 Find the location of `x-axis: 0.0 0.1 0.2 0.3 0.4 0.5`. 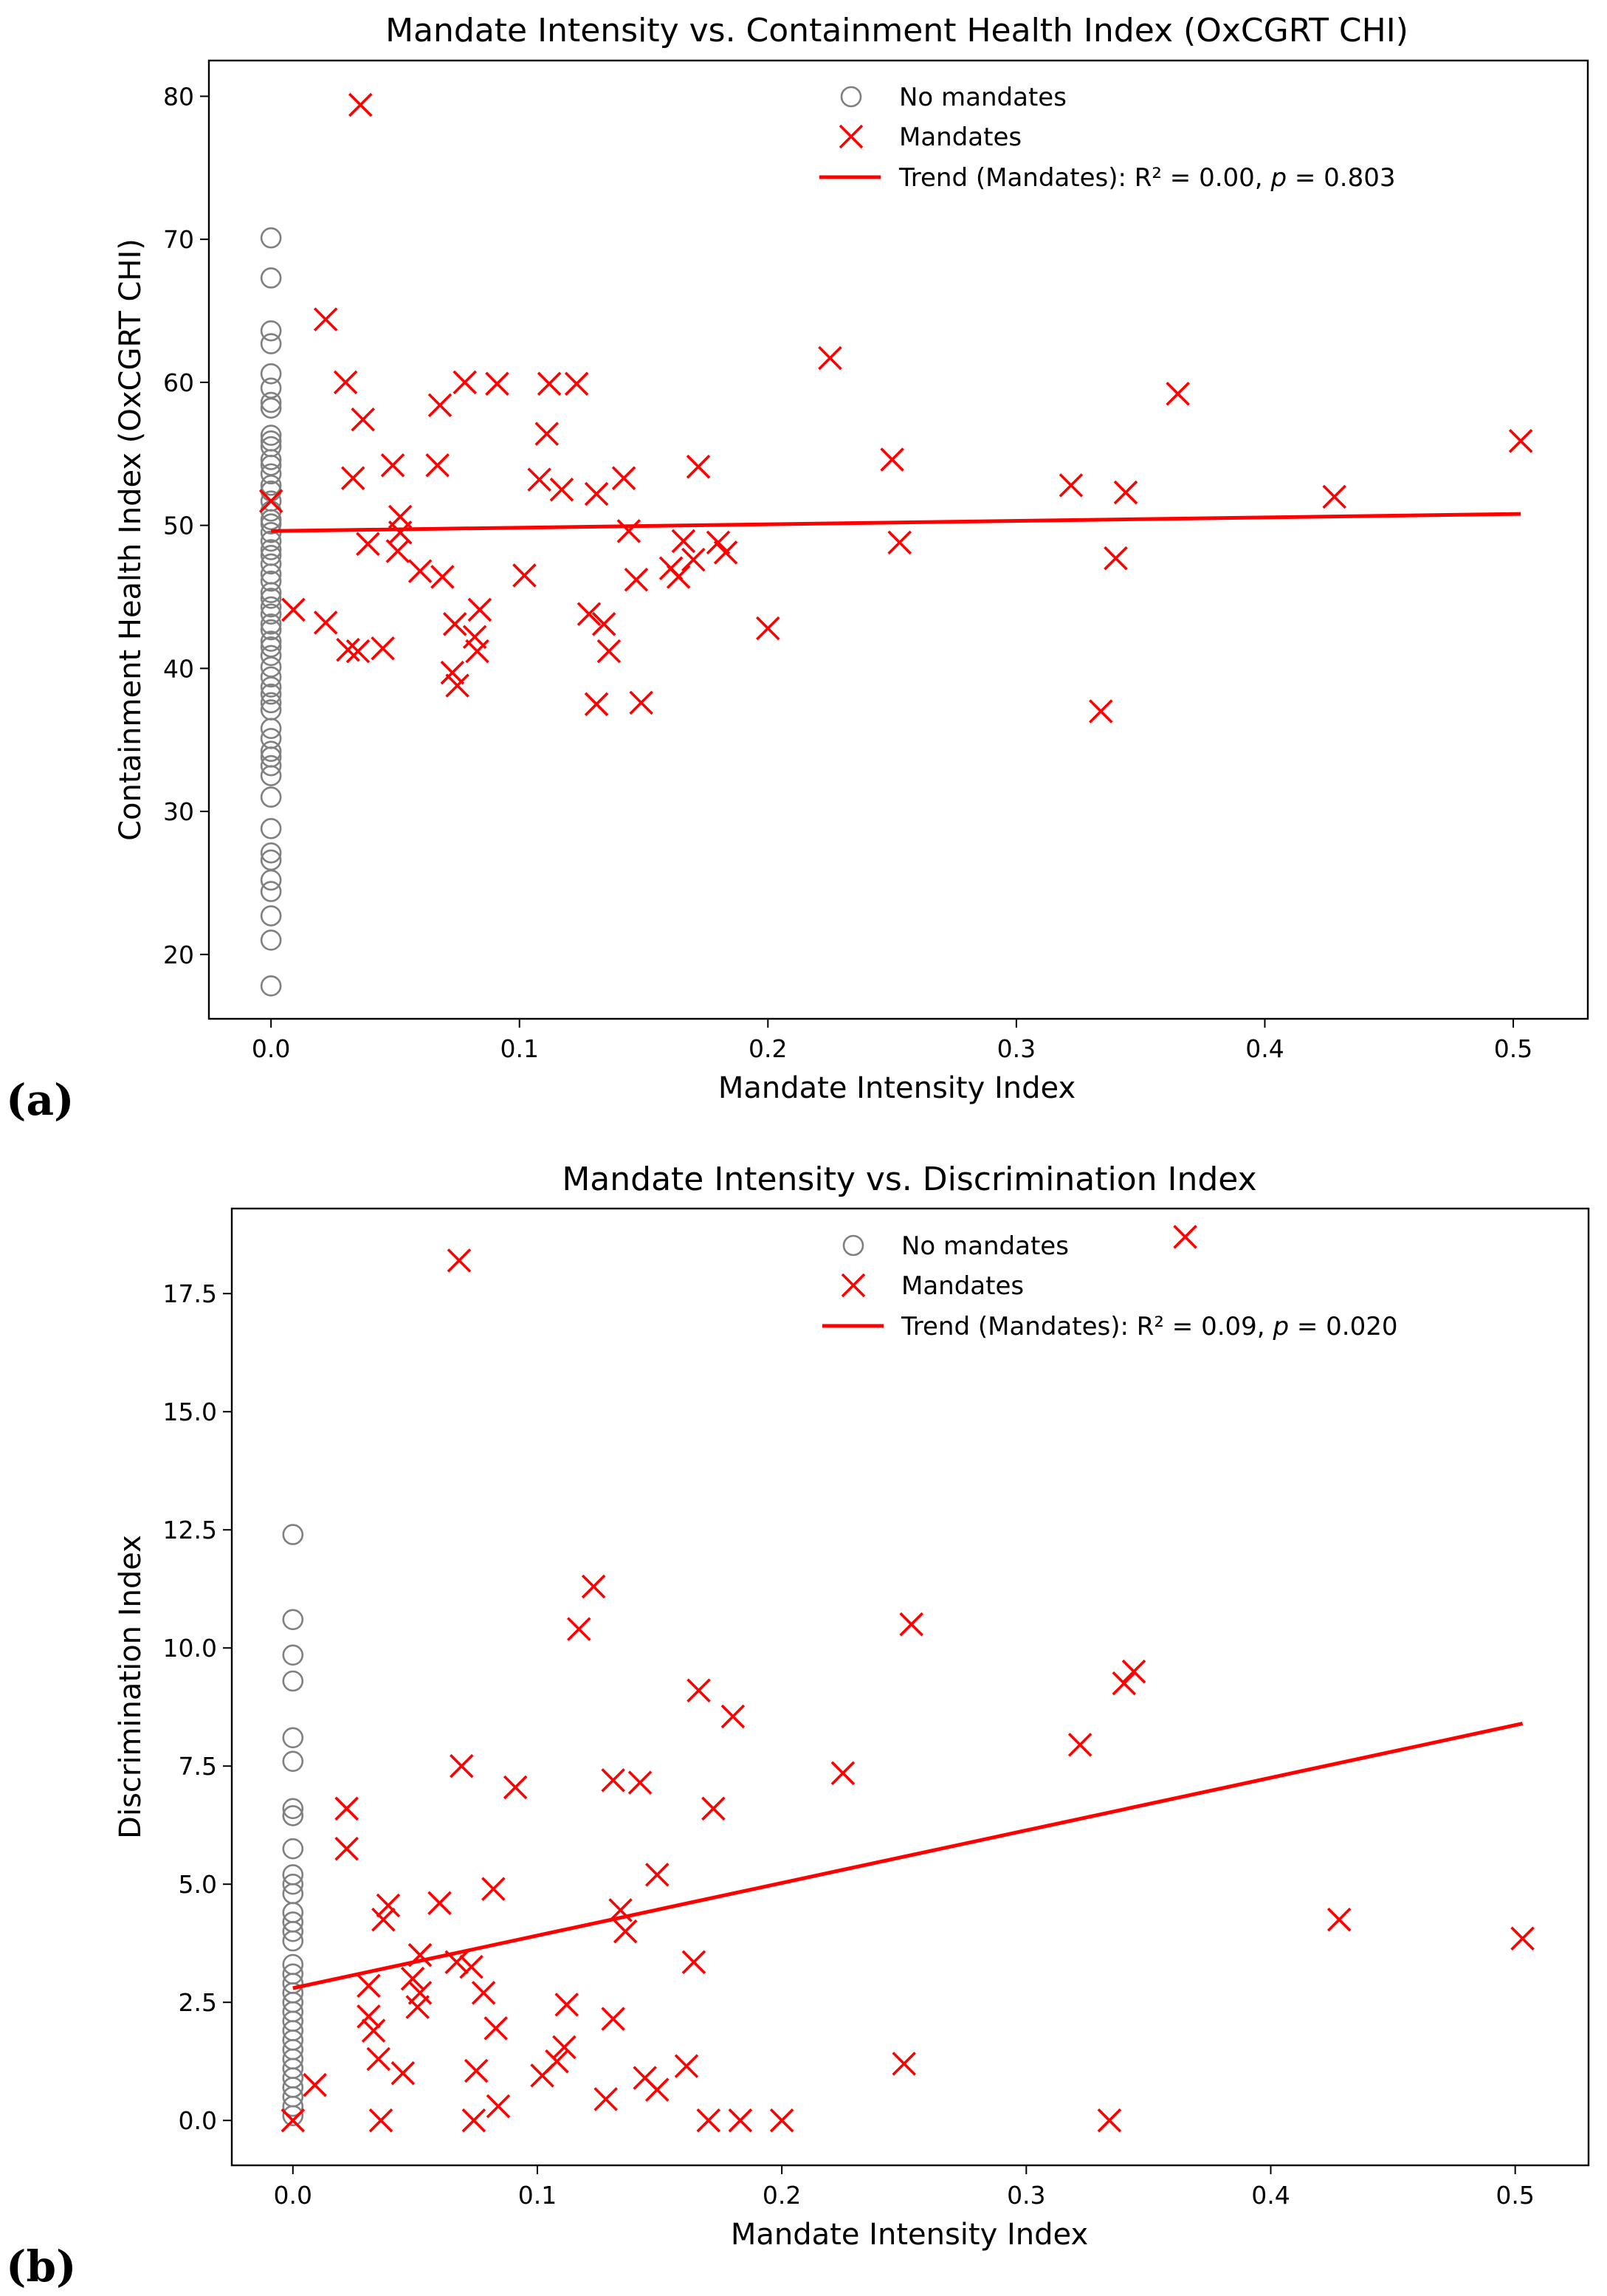

x-axis: 0.0 0.1 0.2 0.3 0.4 0.5 is located at coordinates (892, 1041).